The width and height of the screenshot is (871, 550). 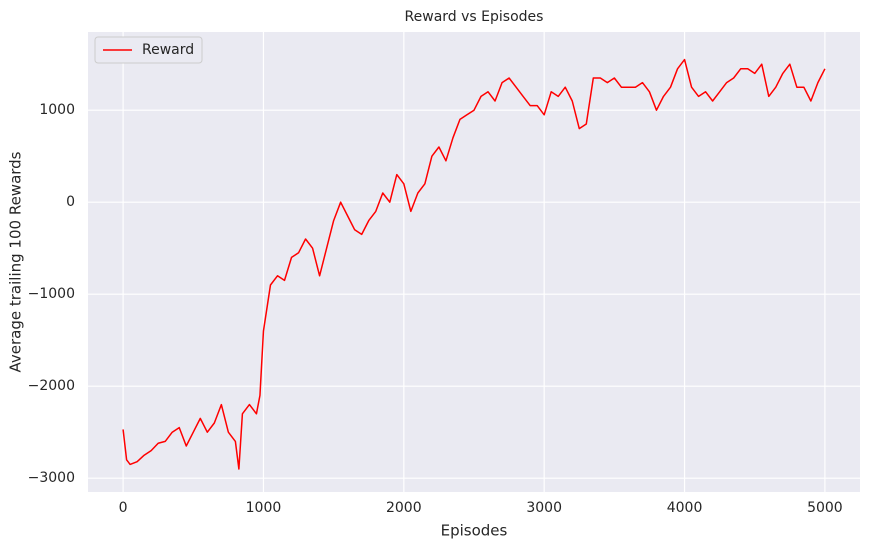 What do you see at coordinates (474, 17) in the screenshot?
I see `chart-title: Reward vs Episodes` at bounding box center [474, 17].